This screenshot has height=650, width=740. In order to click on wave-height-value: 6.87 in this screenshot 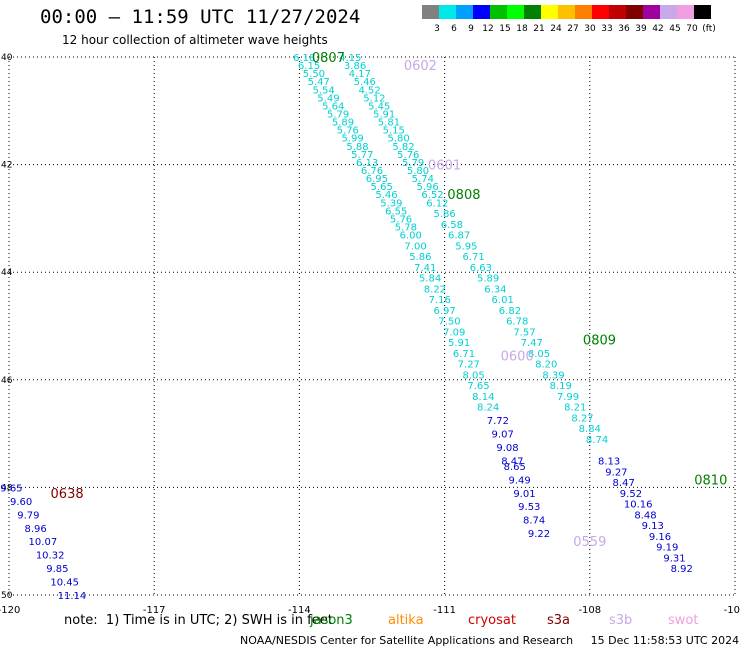, I will do `click(459, 236)`.